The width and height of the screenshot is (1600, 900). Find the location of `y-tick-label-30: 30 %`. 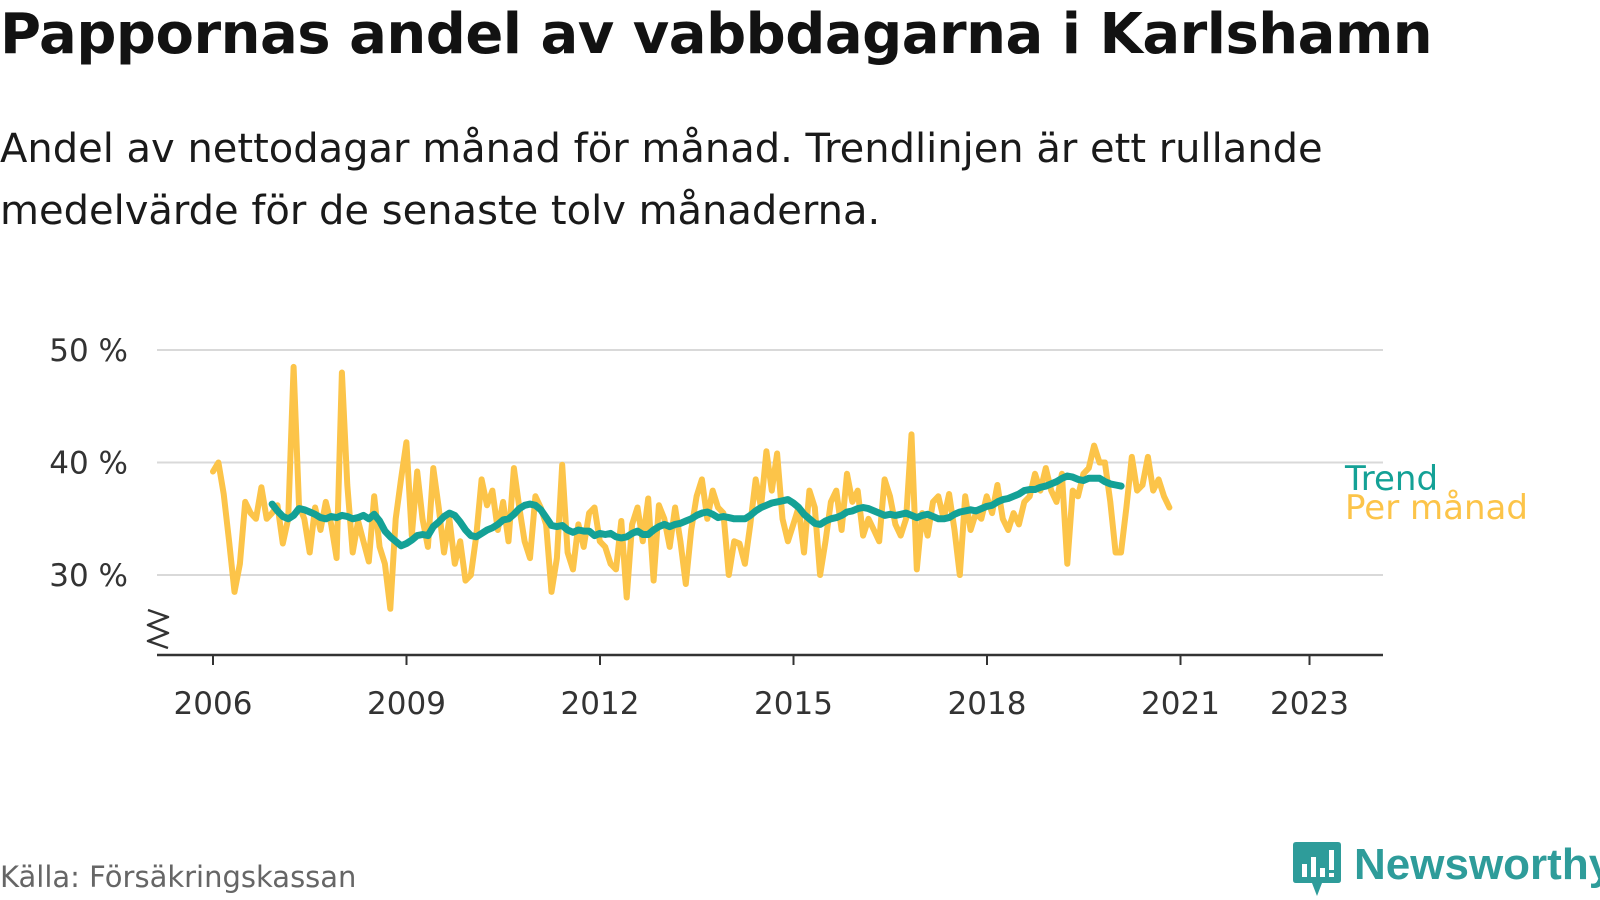

y-tick-label-30: 30 % is located at coordinates (88, 576).